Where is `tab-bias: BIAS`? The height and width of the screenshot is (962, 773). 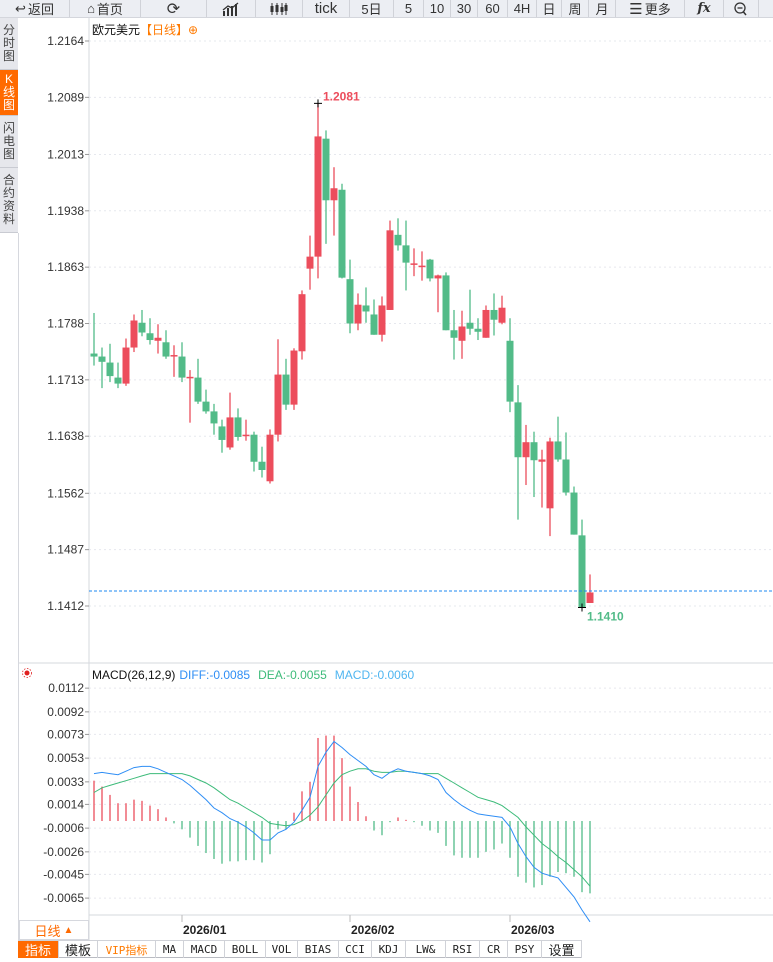
tab-bias: BIAS is located at coordinates (318, 949).